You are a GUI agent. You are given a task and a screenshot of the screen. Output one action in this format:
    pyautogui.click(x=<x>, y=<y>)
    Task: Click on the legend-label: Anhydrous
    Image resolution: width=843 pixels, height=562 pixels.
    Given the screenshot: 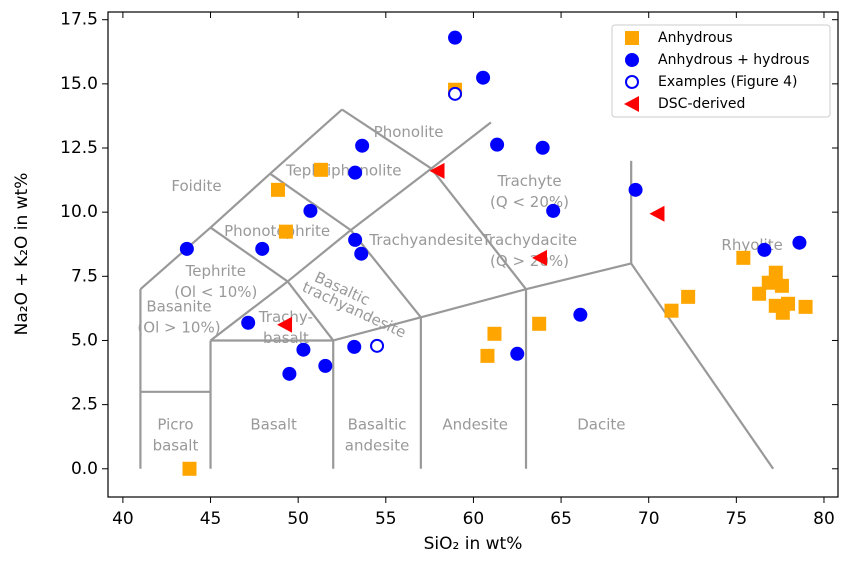 What is the action you would take?
    pyautogui.click(x=695, y=38)
    